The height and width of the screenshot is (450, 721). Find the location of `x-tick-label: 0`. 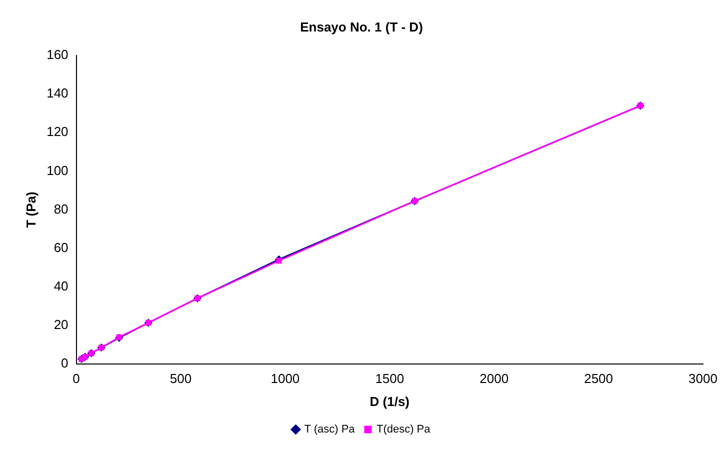

x-tick-label: 0 is located at coordinates (76, 378).